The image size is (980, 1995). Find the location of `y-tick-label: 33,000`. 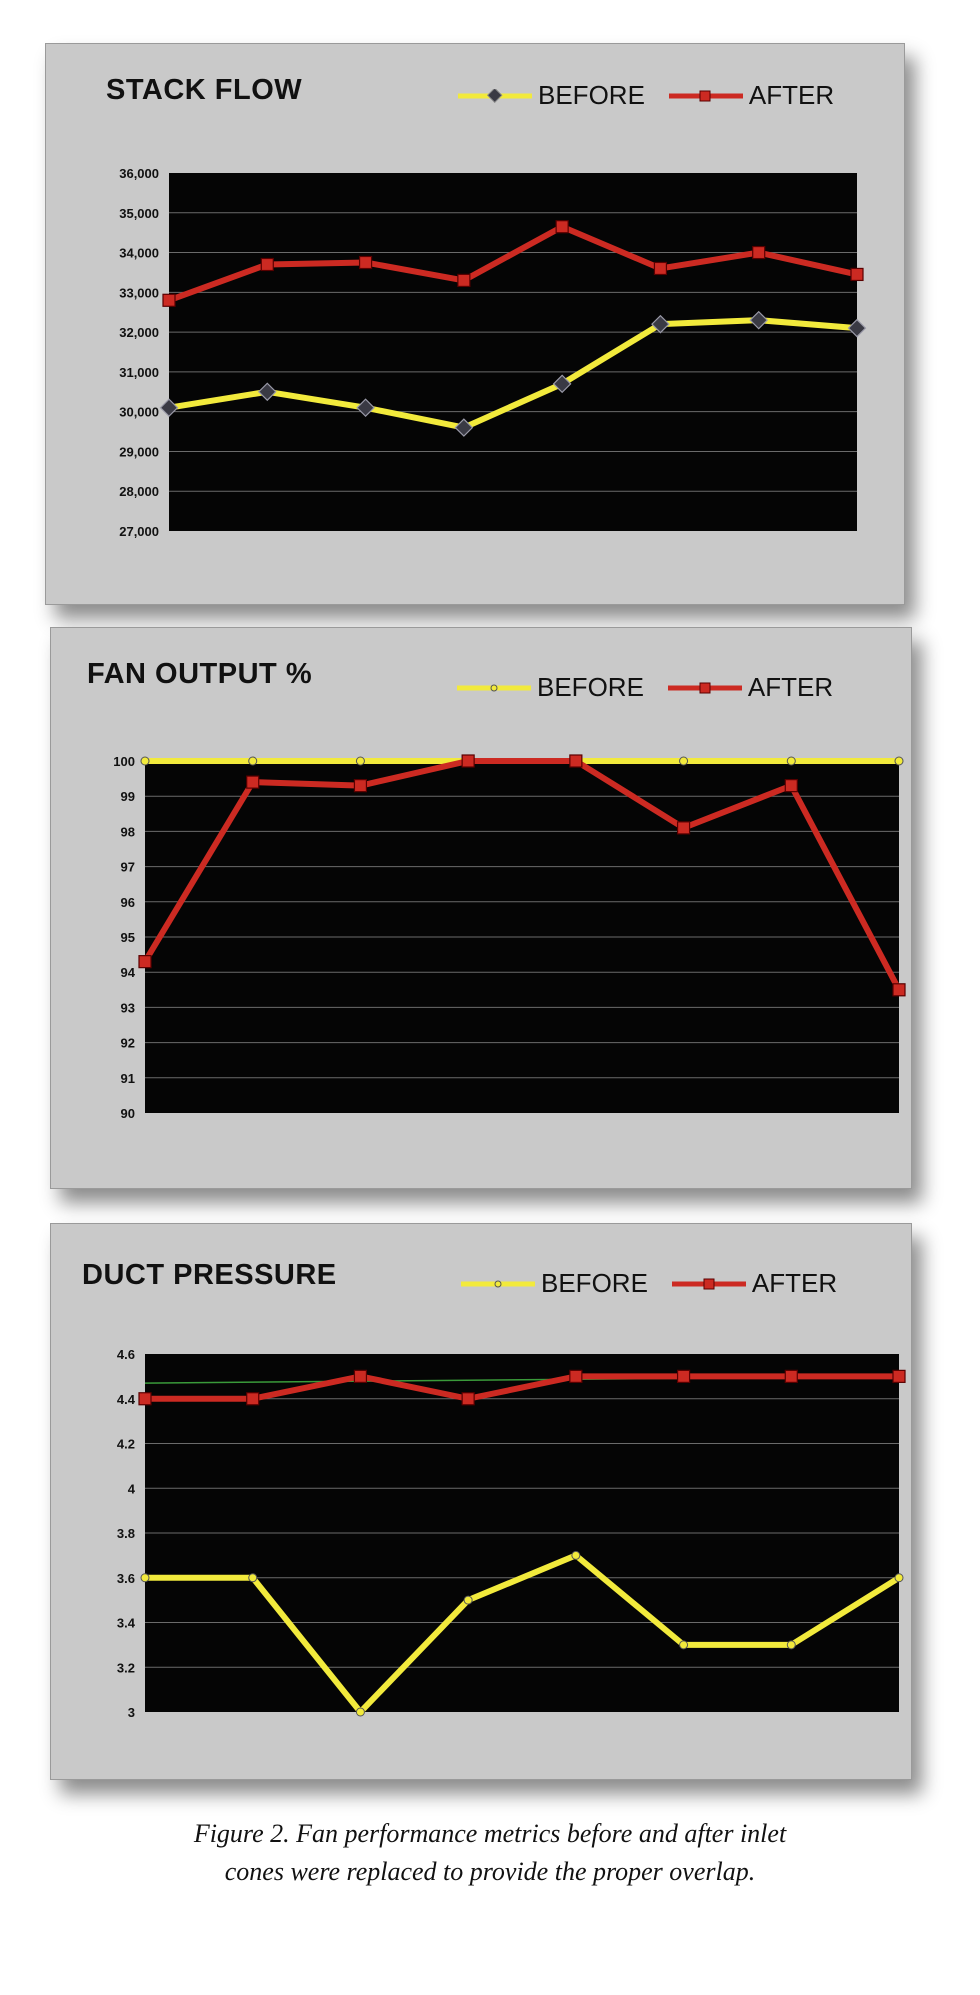

y-tick-label: 33,000 is located at coordinates (139, 292).